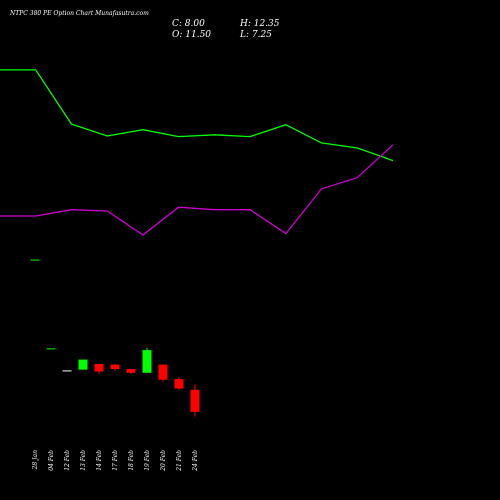  Describe the element at coordinates (259, 24) in the screenshot. I see `ohlc-high: H: 12.35` at that location.